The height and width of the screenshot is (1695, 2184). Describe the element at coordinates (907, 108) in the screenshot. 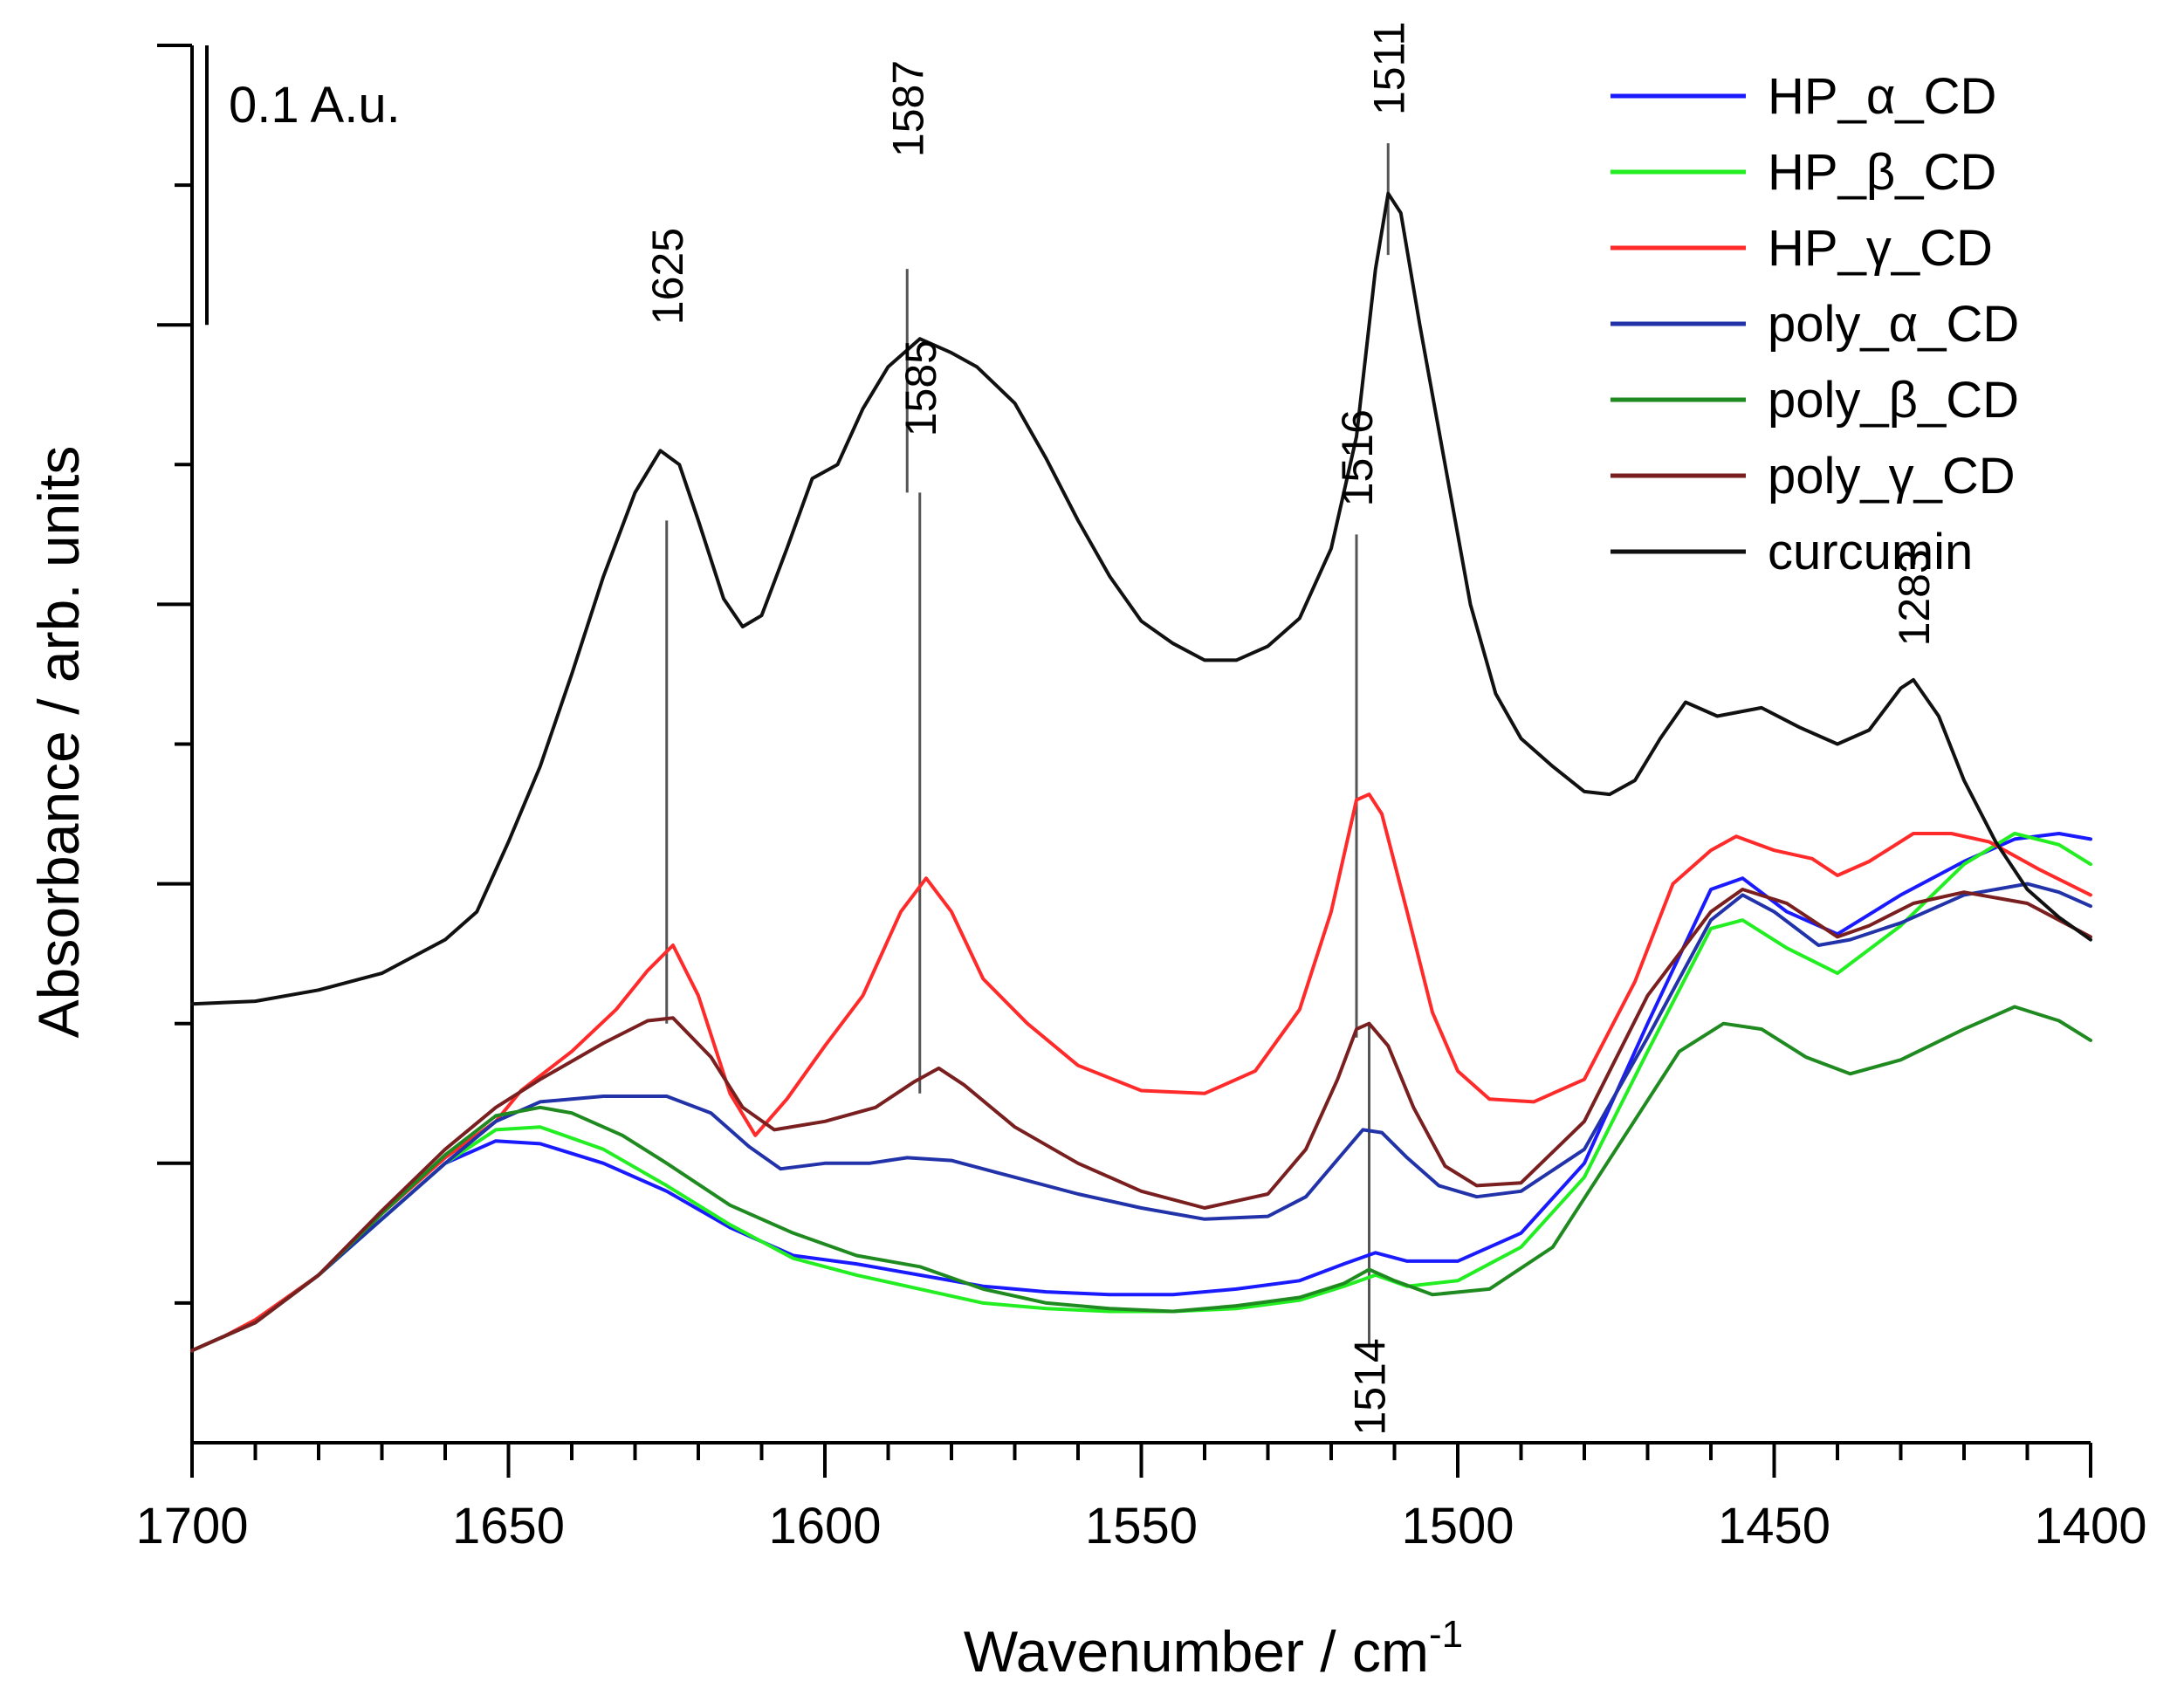

I see `peak-label-1587: 1587` at that location.